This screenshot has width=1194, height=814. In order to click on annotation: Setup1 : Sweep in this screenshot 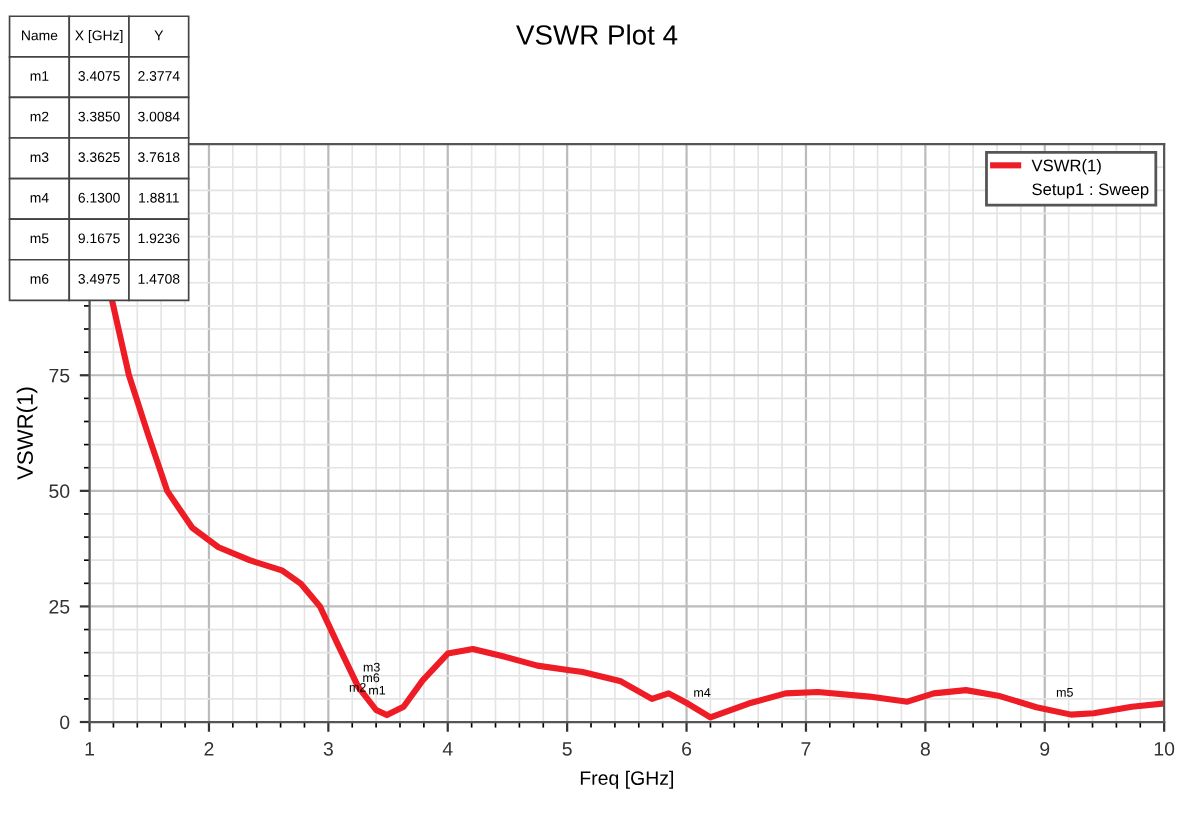, I will do `click(1090, 191)`.